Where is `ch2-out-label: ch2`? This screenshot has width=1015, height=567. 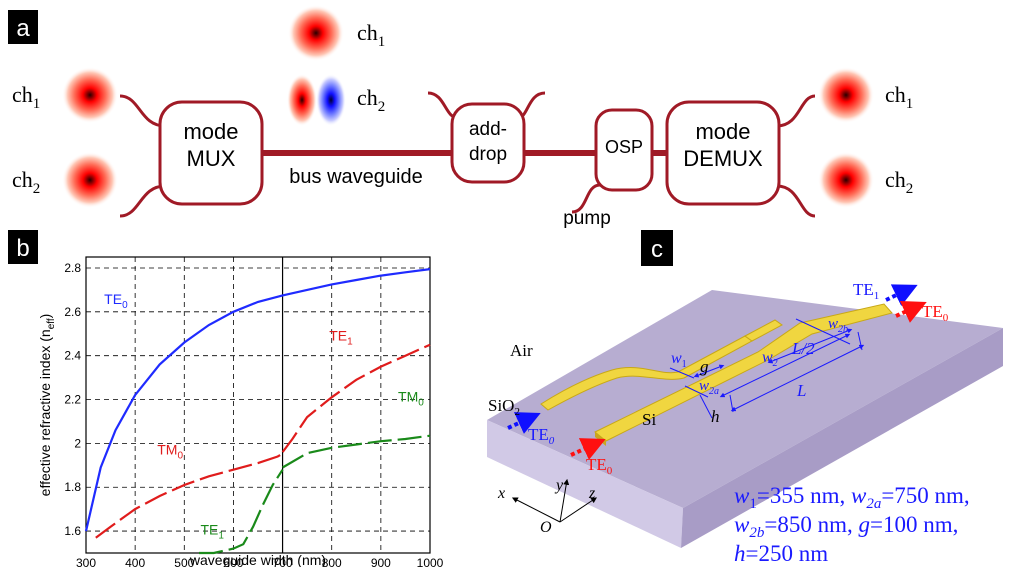
ch2-out-label: ch2 is located at coordinates (899, 182).